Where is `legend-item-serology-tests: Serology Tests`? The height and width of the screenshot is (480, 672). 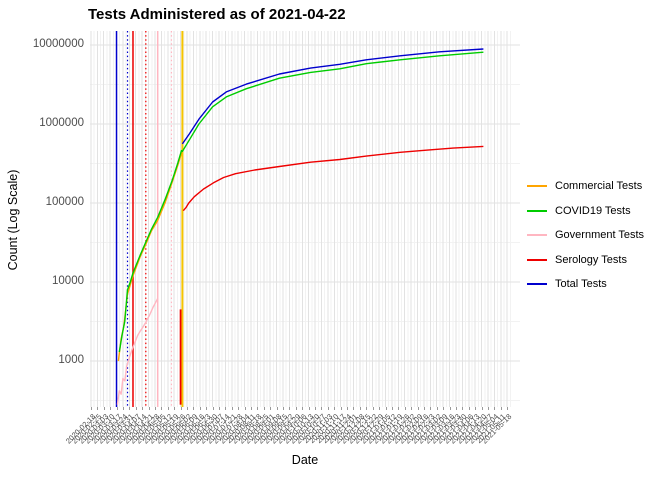 legend-item-serology-tests: Serology Tests is located at coordinates (598, 260).